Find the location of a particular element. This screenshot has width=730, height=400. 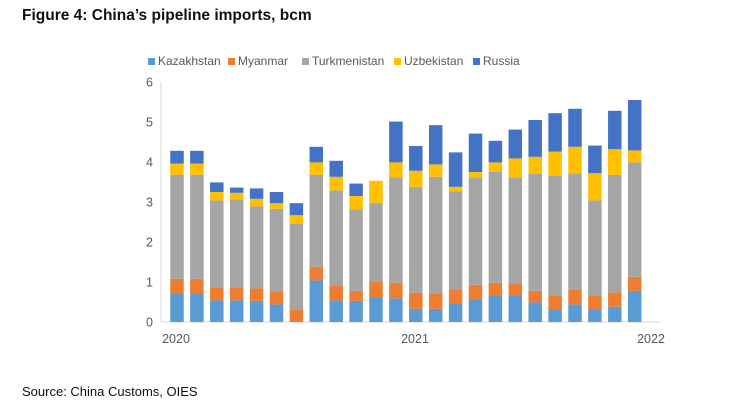

legend-item-turkmenistan: Turkmenistan is located at coordinates (343, 61).